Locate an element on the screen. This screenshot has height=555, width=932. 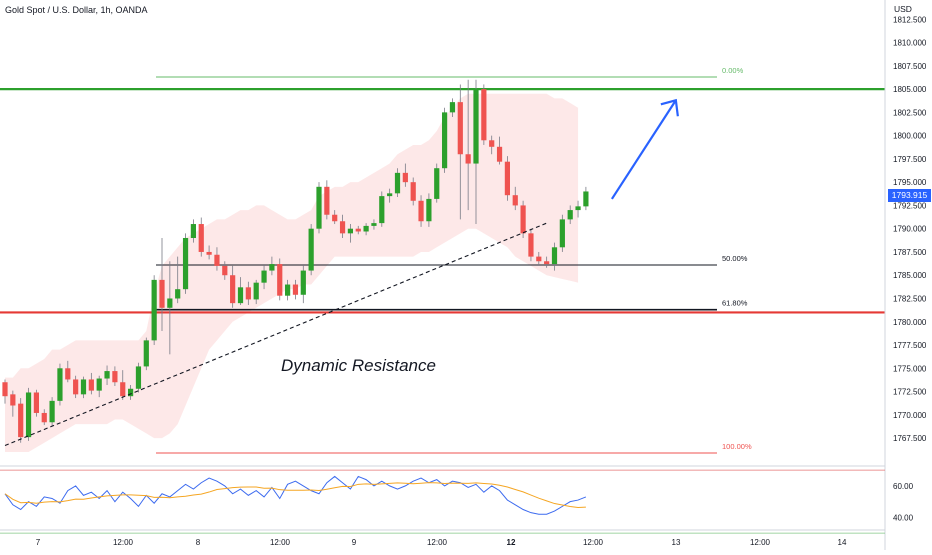
rsi-line is located at coordinates (295, 495).